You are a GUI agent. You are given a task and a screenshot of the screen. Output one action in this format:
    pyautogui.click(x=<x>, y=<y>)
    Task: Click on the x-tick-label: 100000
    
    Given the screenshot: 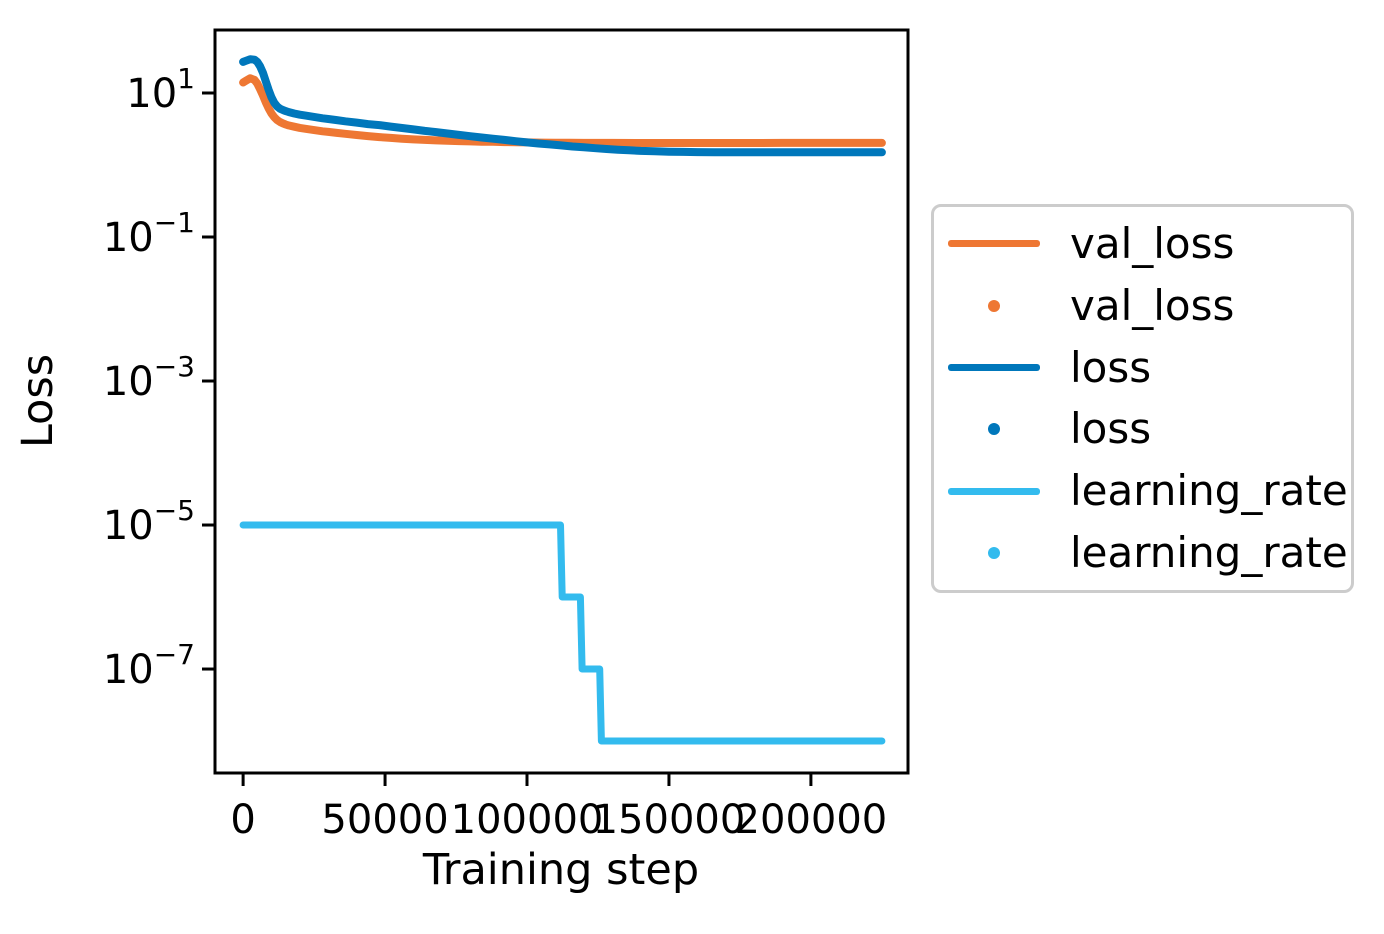 What is the action you would take?
    pyautogui.click(x=527, y=820)
    